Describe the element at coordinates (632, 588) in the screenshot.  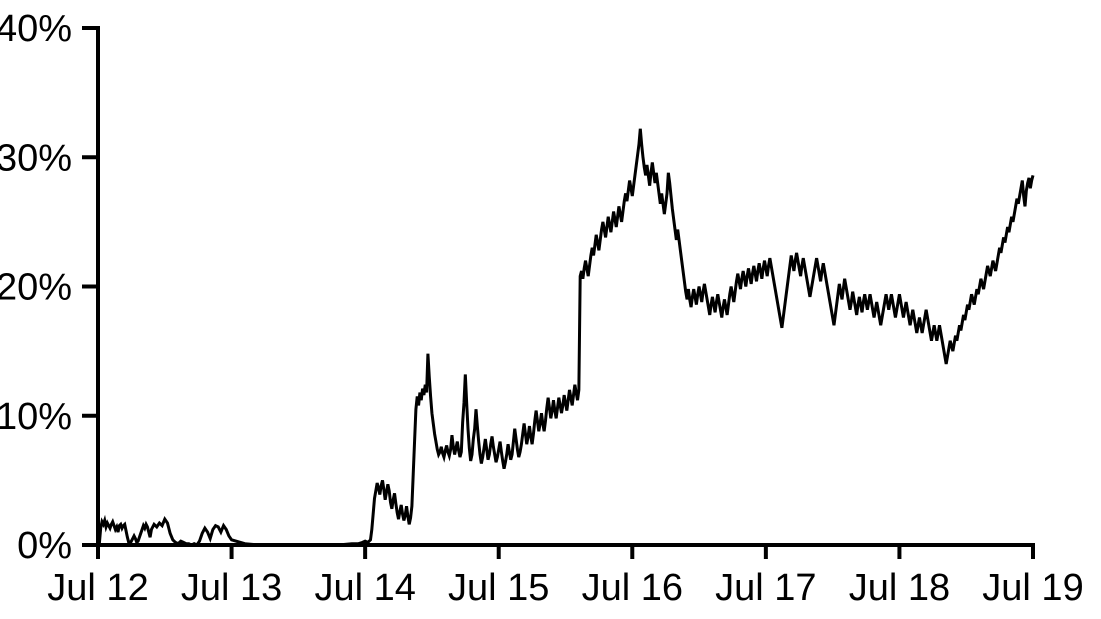
I see `x-tick-label-jul-16: Jul 16` at that location.